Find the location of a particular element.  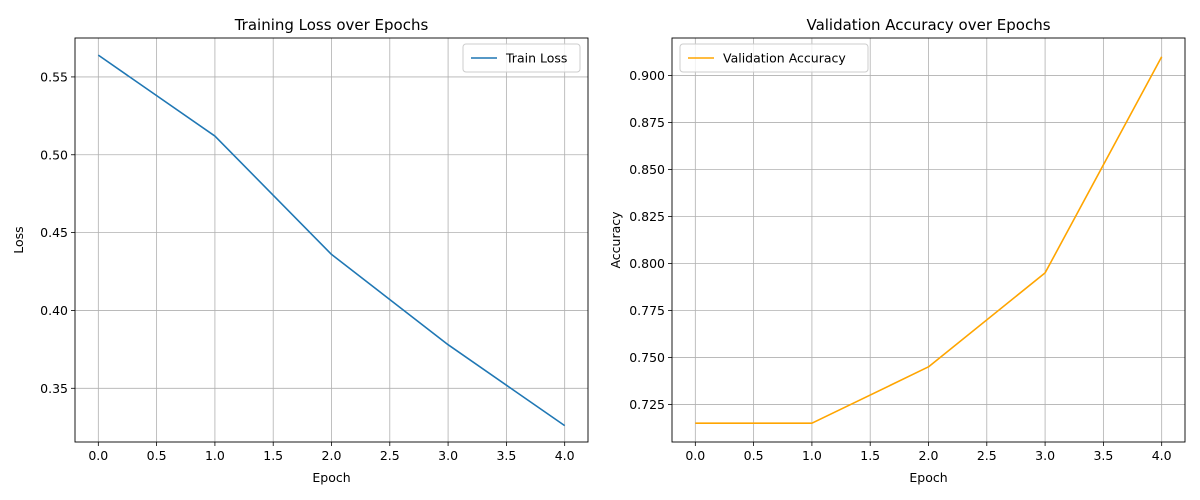

y-tick-label: 0.750 is located at coordinates (647, 357).